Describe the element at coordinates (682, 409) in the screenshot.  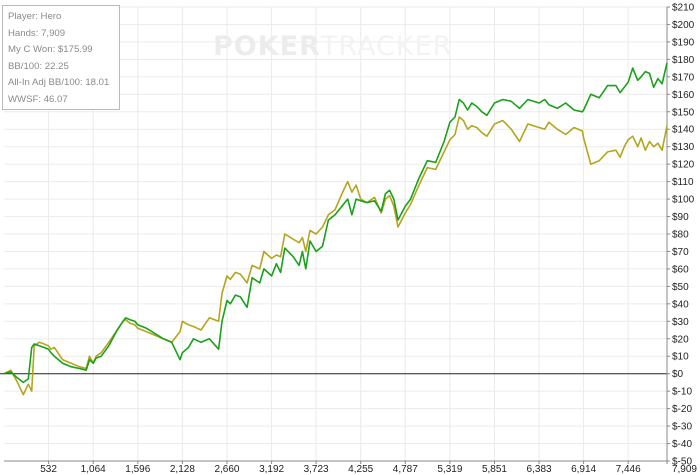
I see `y-tick-label: $-20` at that location.